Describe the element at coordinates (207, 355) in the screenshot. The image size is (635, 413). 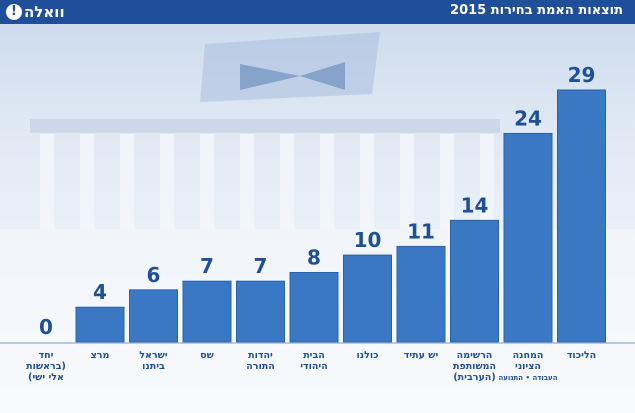
I see `category-label-3-0: שס` at that location.